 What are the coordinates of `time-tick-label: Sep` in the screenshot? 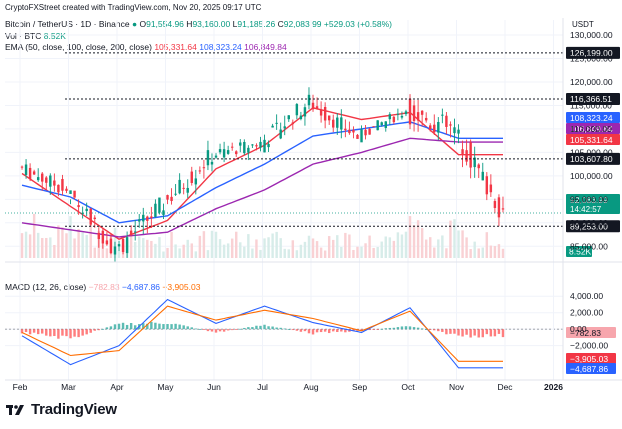 It's located at (359, 387).